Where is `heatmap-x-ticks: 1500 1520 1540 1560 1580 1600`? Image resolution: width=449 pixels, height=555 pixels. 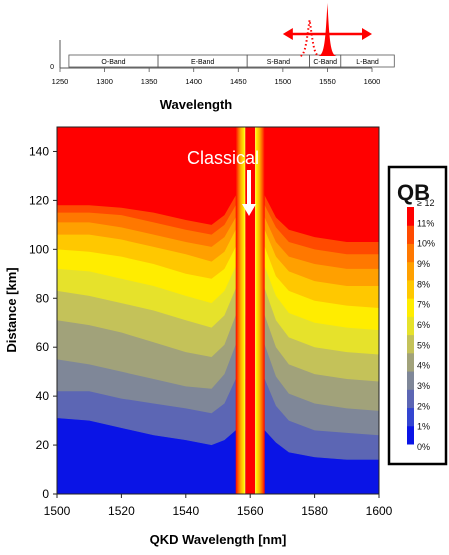
heatmap-x-ticks: 1500 1520 1540 1560 1580 1600 is located at coordinates (218, 506).